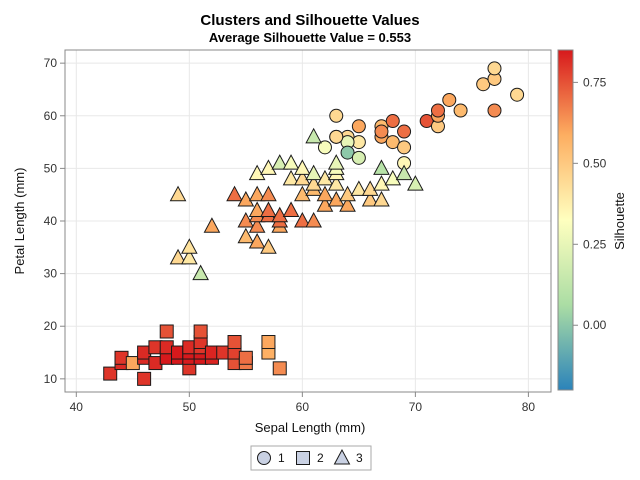  Describe the element at coordinates (51, 326) in the screenshot. I see `y-tick-label: 20` at that location.